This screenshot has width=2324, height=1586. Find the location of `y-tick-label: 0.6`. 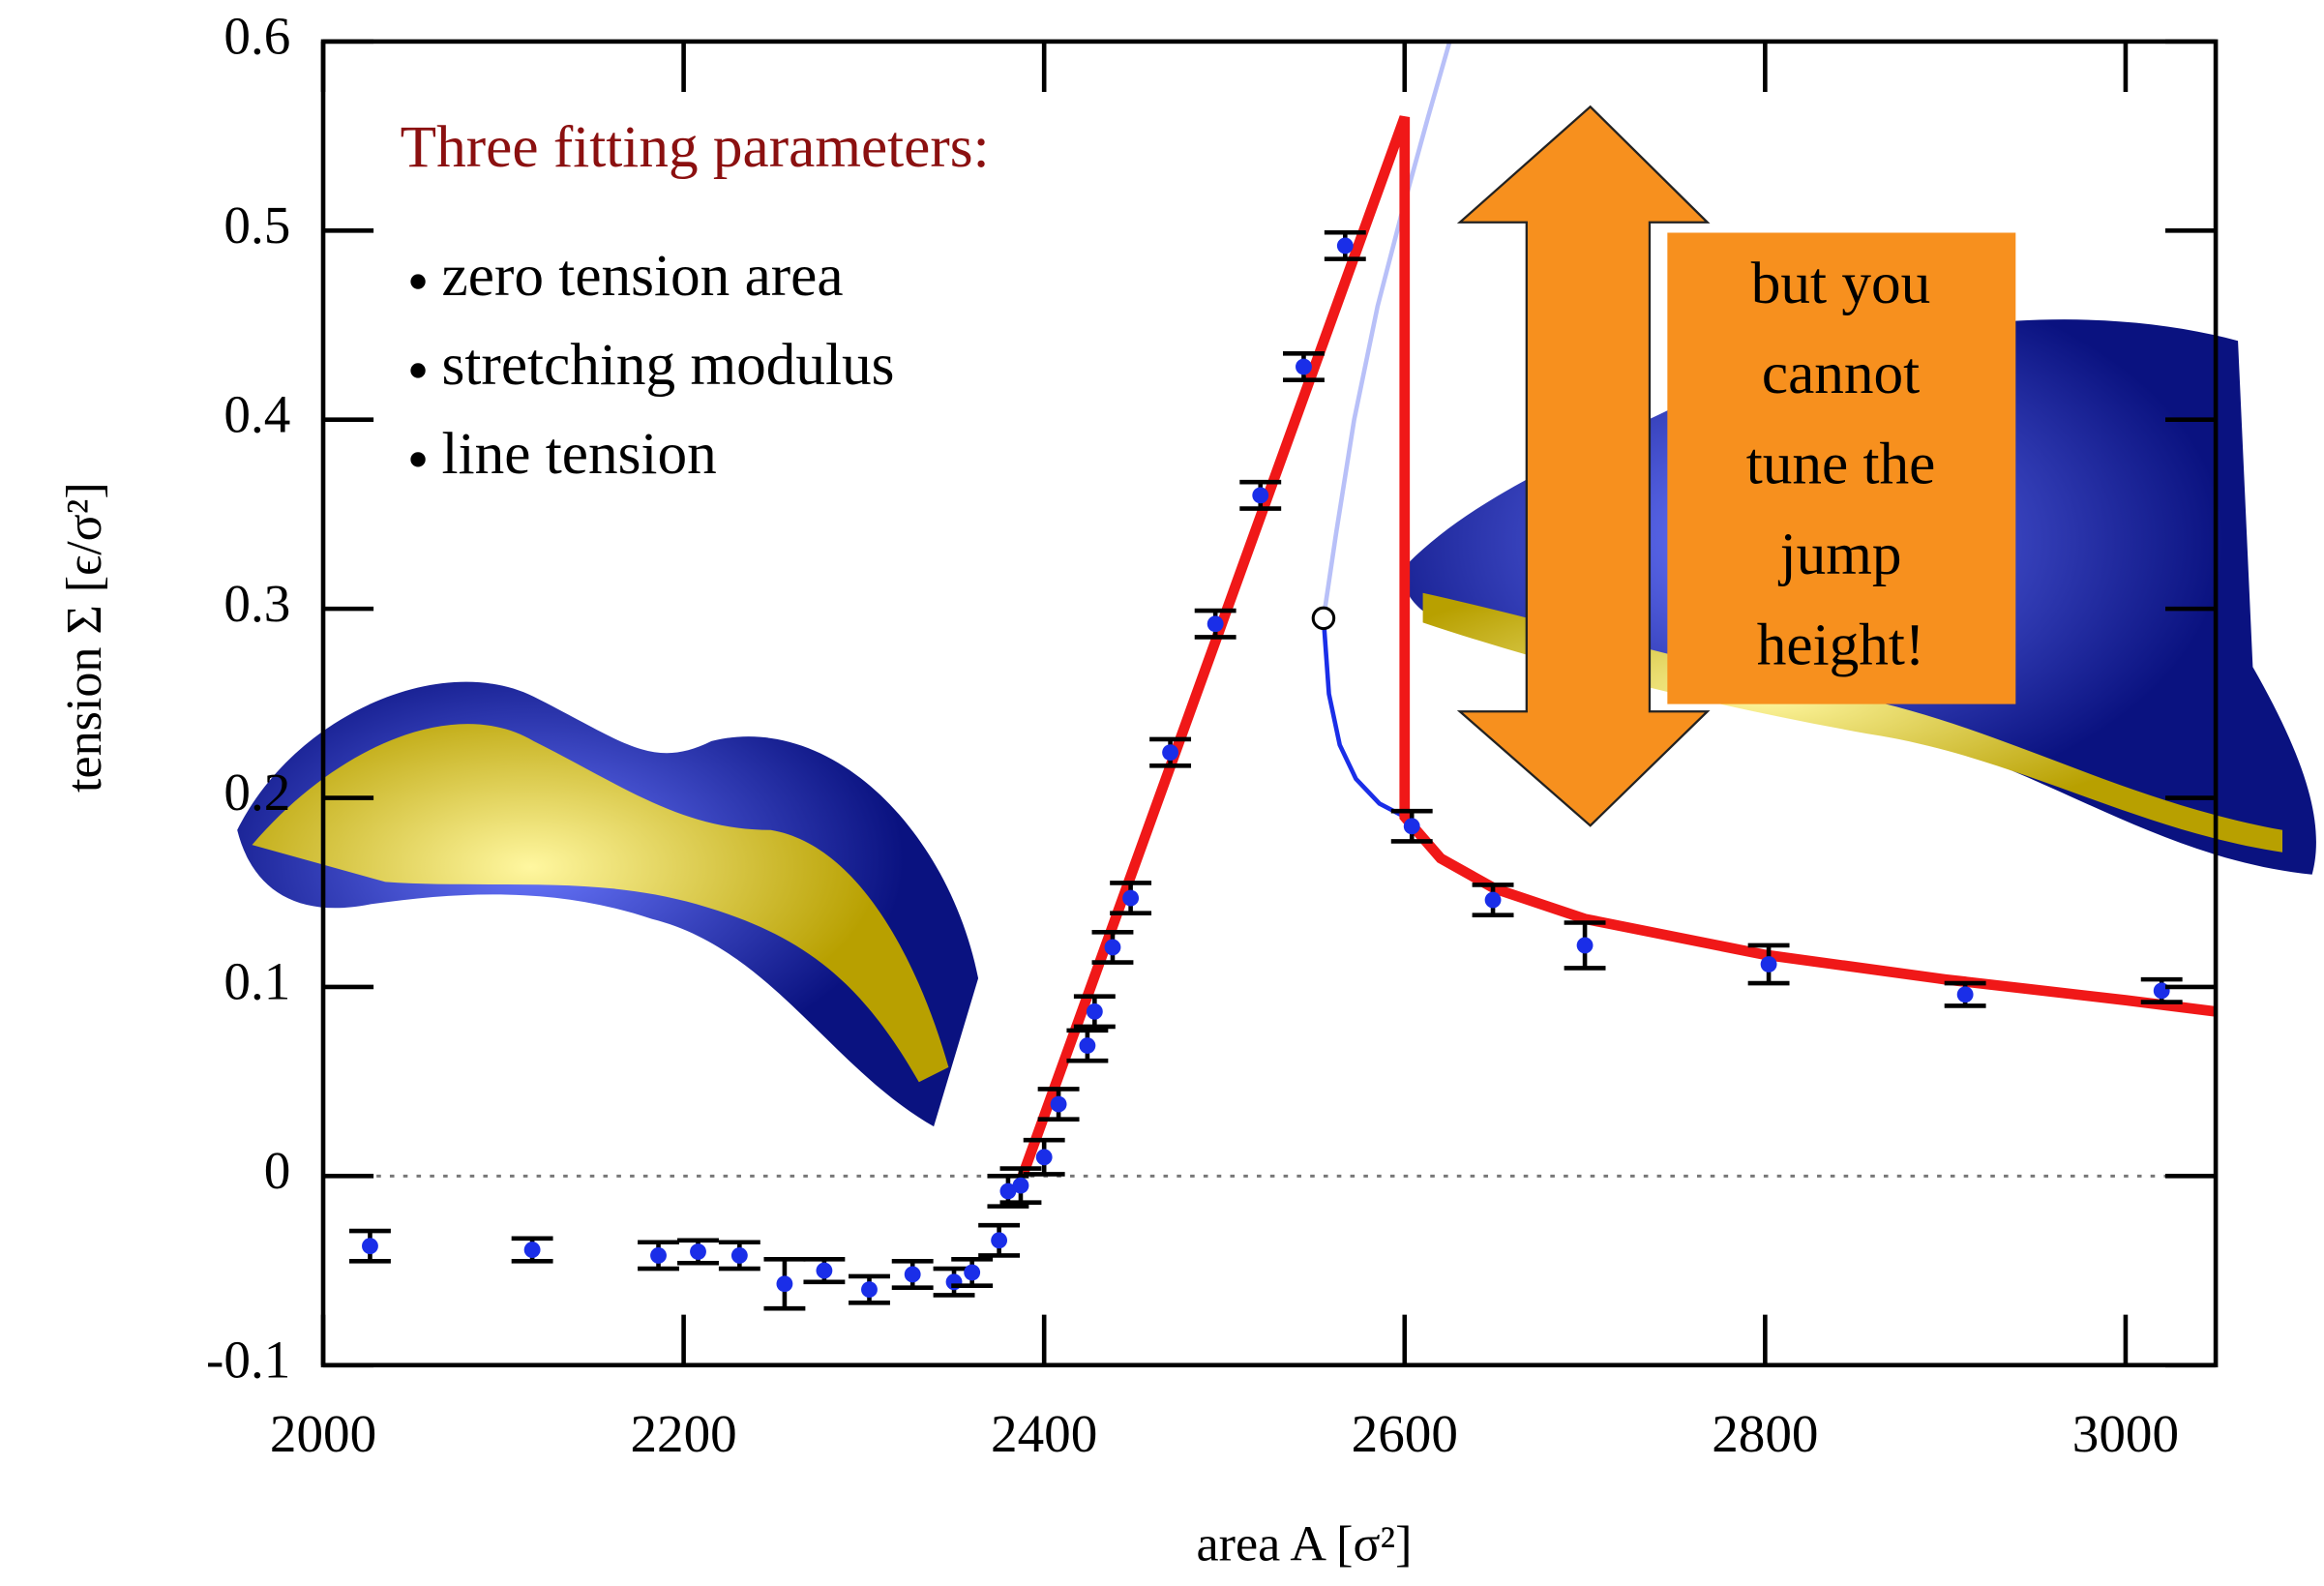

y-tick-label: 0.6 is located at coordinates (256, 36).